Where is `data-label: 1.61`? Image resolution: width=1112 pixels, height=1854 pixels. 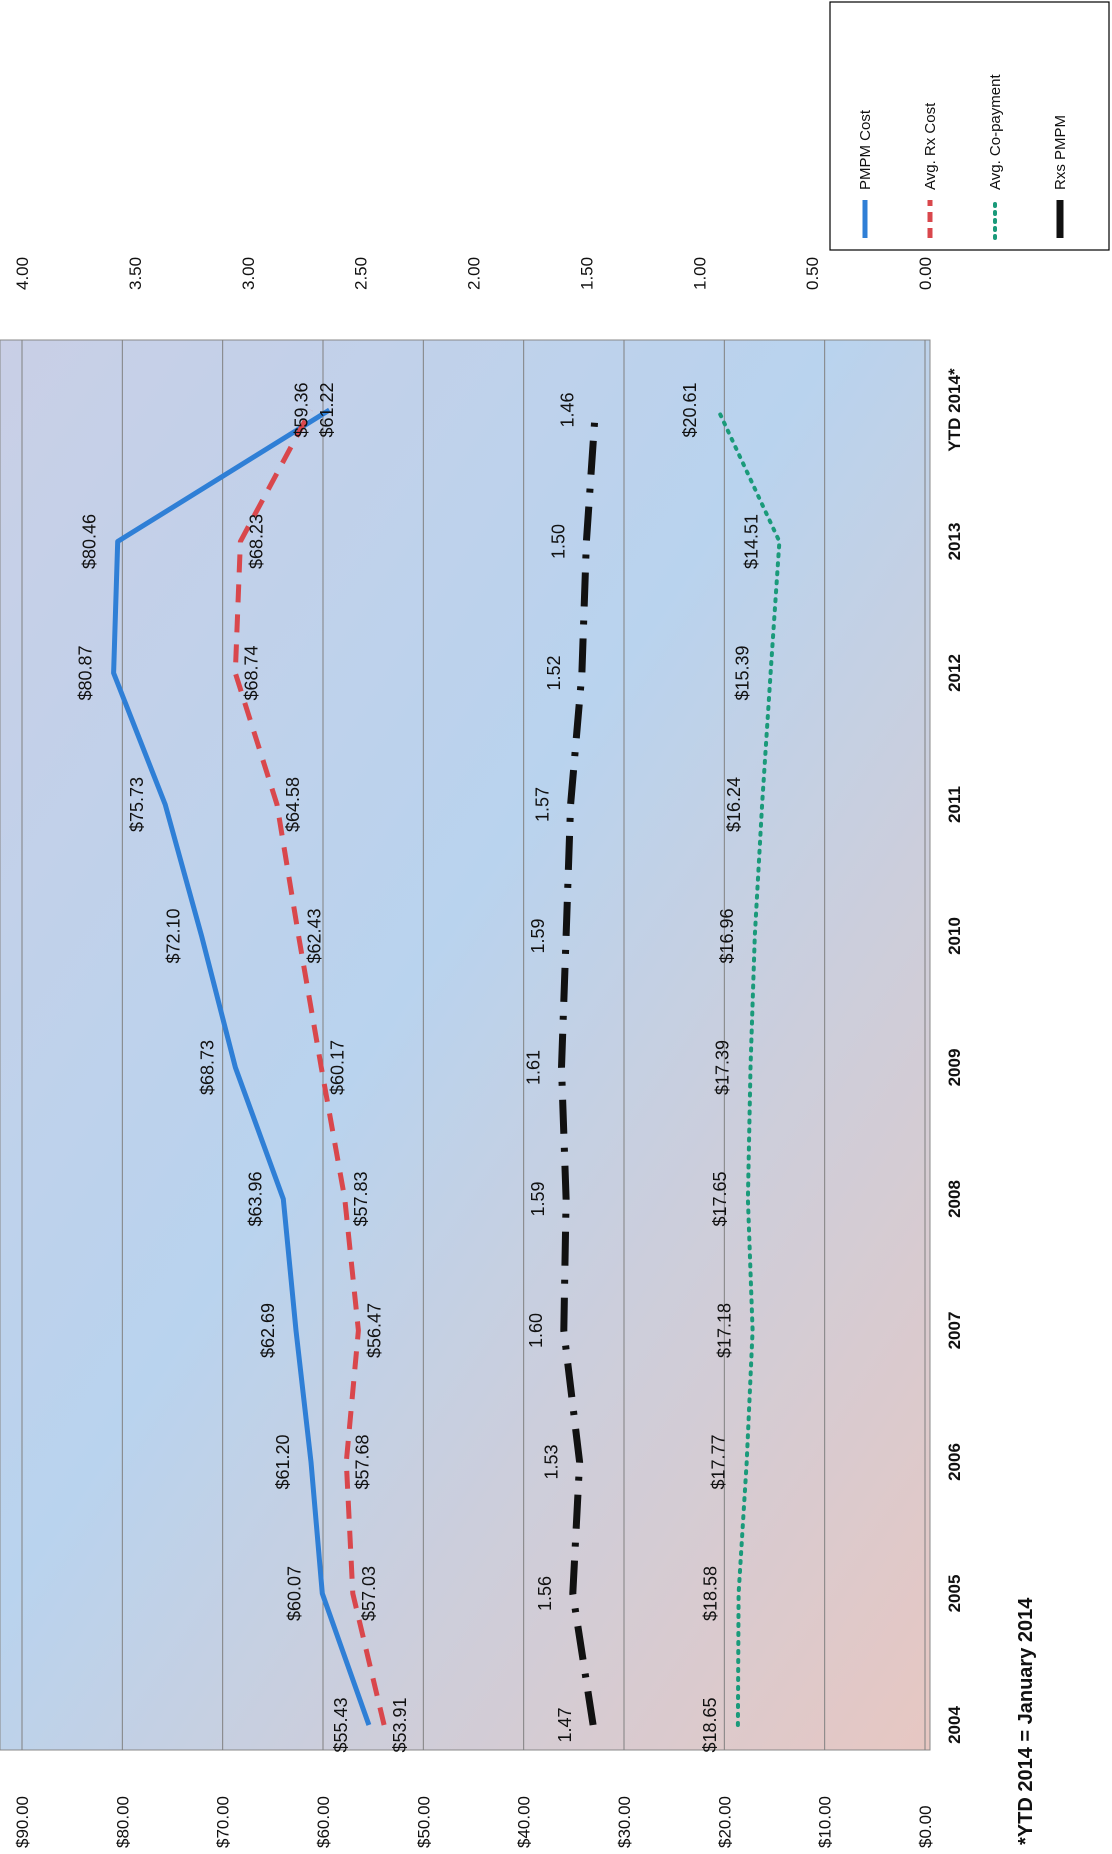 data-label: 1.61 is located at coordinates (534, 1067).